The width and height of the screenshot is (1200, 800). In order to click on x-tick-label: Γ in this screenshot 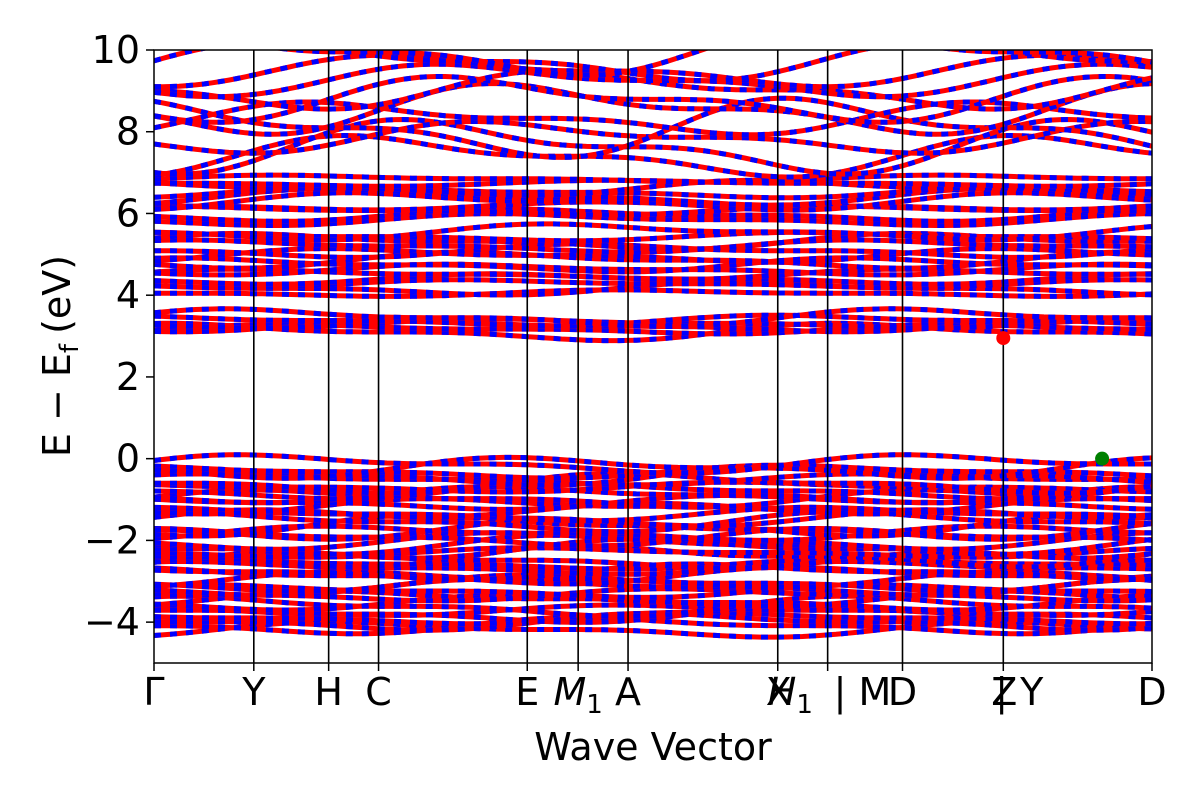, I will do `click(153, 692)`.